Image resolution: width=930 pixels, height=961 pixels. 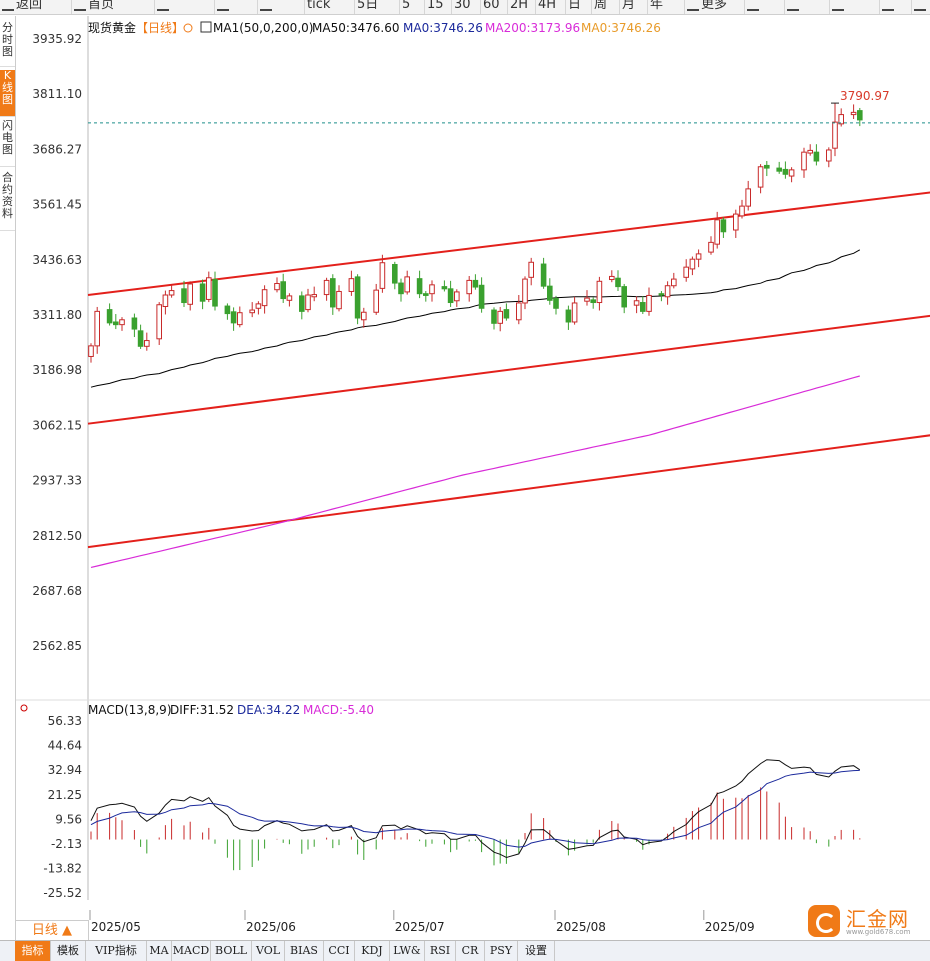 I want to click on toolbar-item-function-icon: function-icon, so click(x=754, y=7).